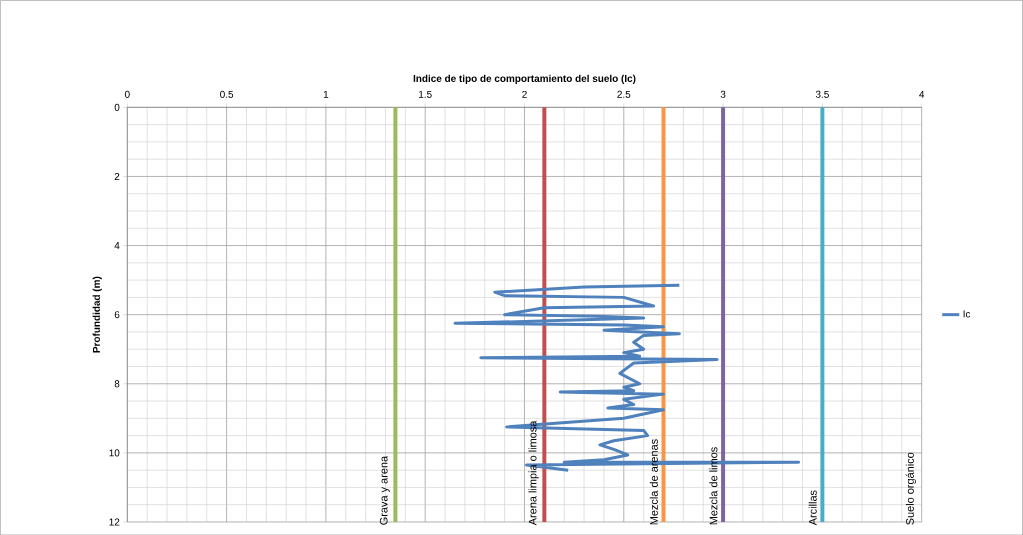  I want to click on y-tick-label: 10, so click(114, 453).